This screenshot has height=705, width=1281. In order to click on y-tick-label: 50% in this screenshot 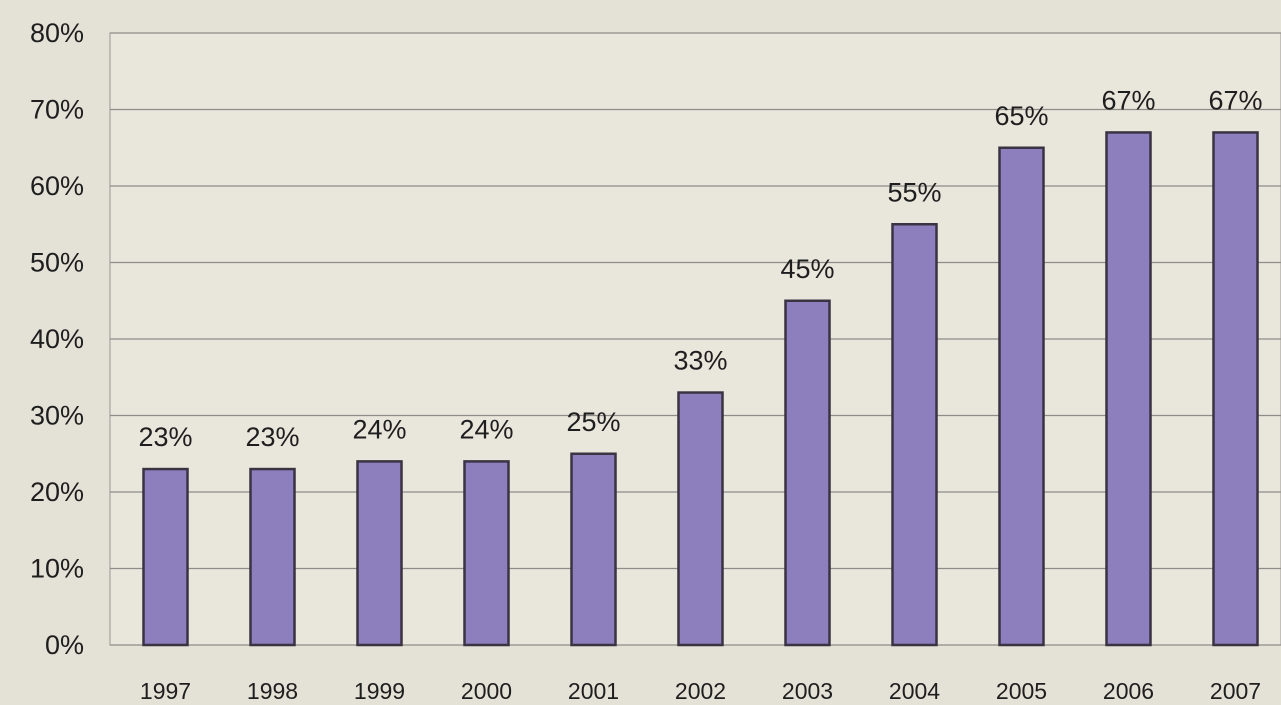, I will do `click(57, 263)`.